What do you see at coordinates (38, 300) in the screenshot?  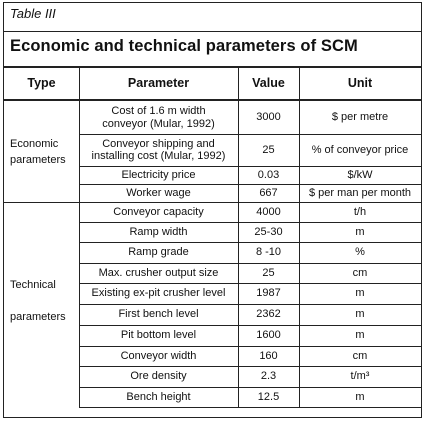 I see `group-technical: Technical parameters` at bounding box center [38, 300].